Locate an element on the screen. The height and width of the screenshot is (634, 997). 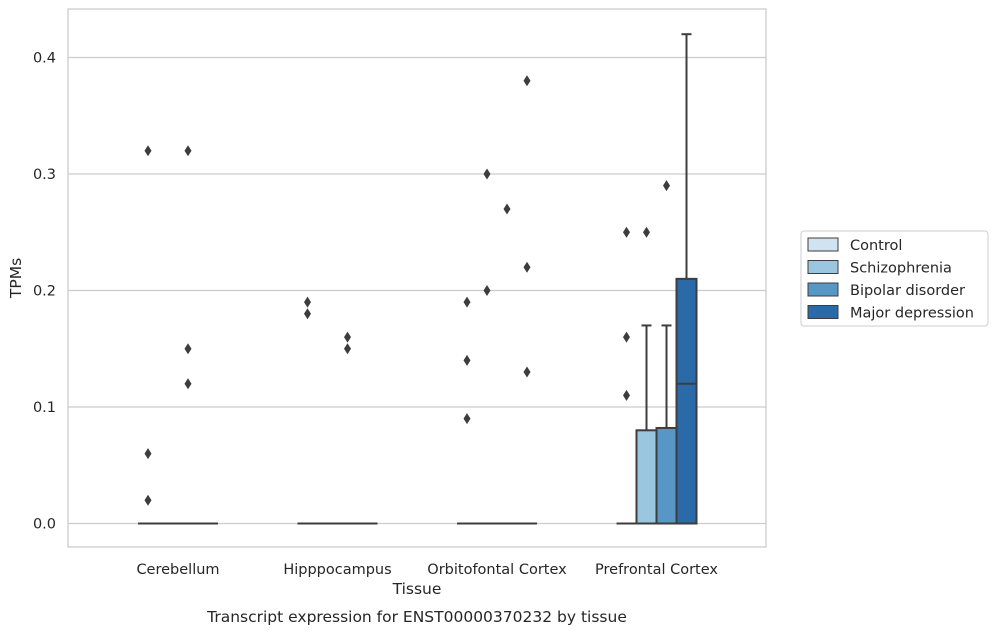
legend-label: Bipolar disorder is located at coordinates (907, 291).